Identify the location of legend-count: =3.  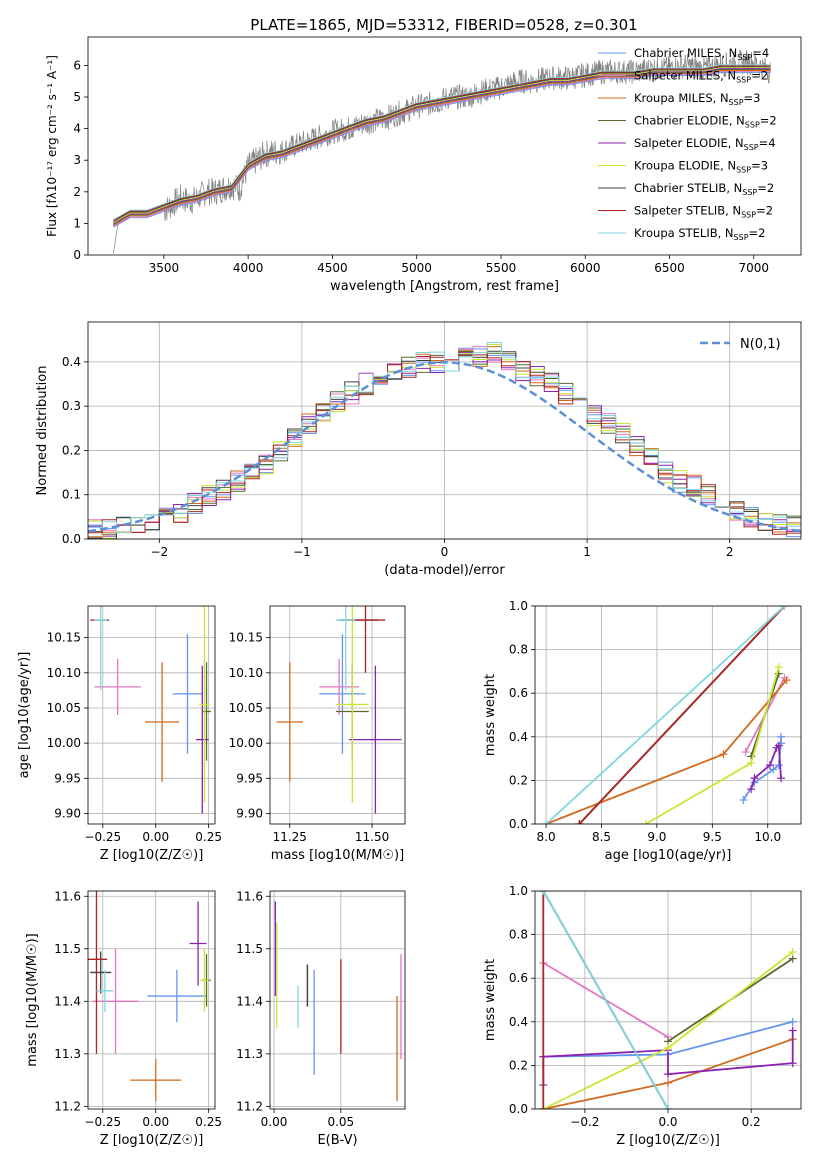
(759, 166).